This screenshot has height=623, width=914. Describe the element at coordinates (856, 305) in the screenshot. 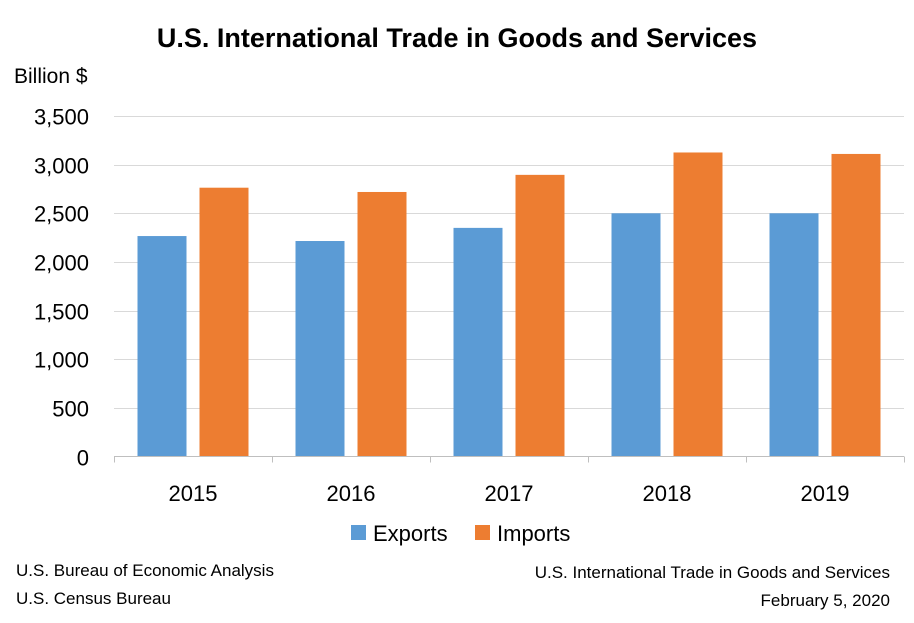

I see `bar-imports-2019` at that location.